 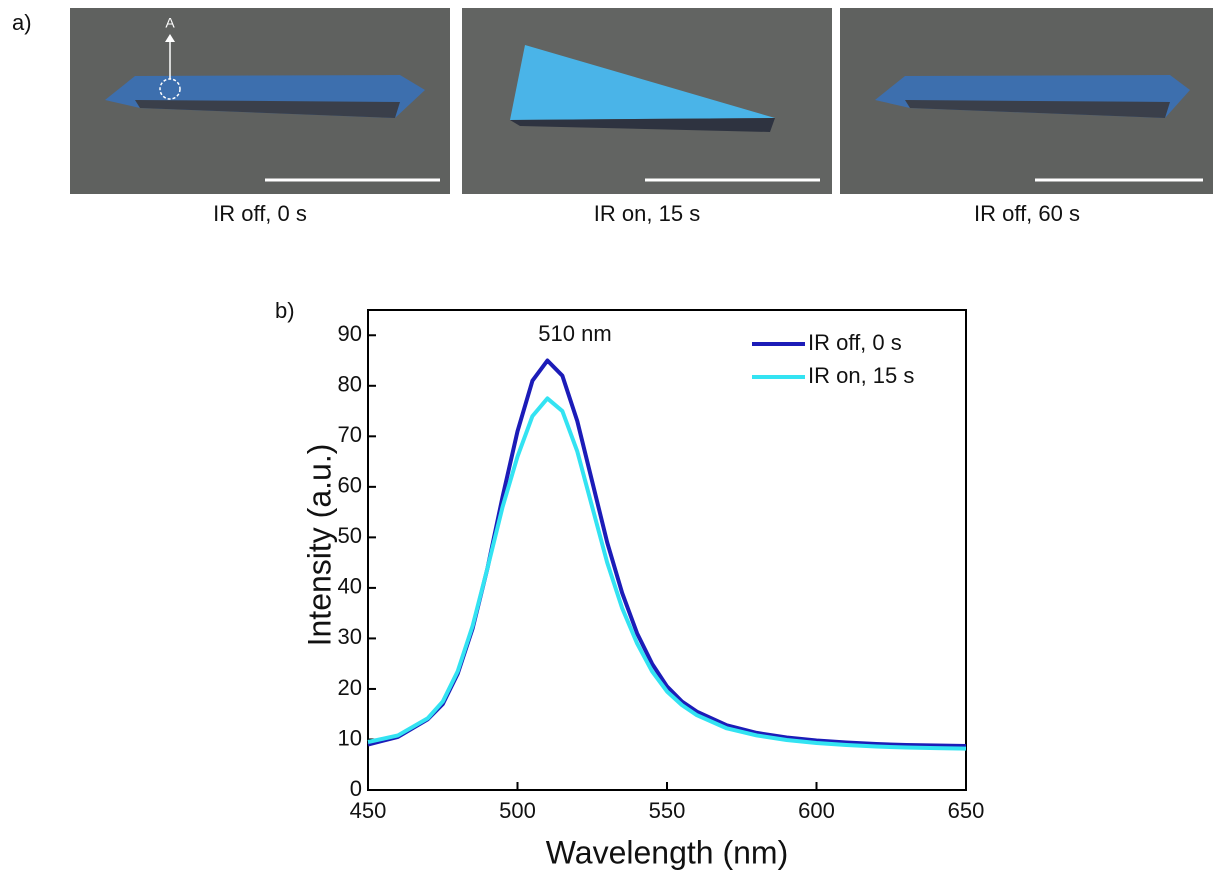 I want to click on y-tick-label: 70, so click(x=350, y=434).